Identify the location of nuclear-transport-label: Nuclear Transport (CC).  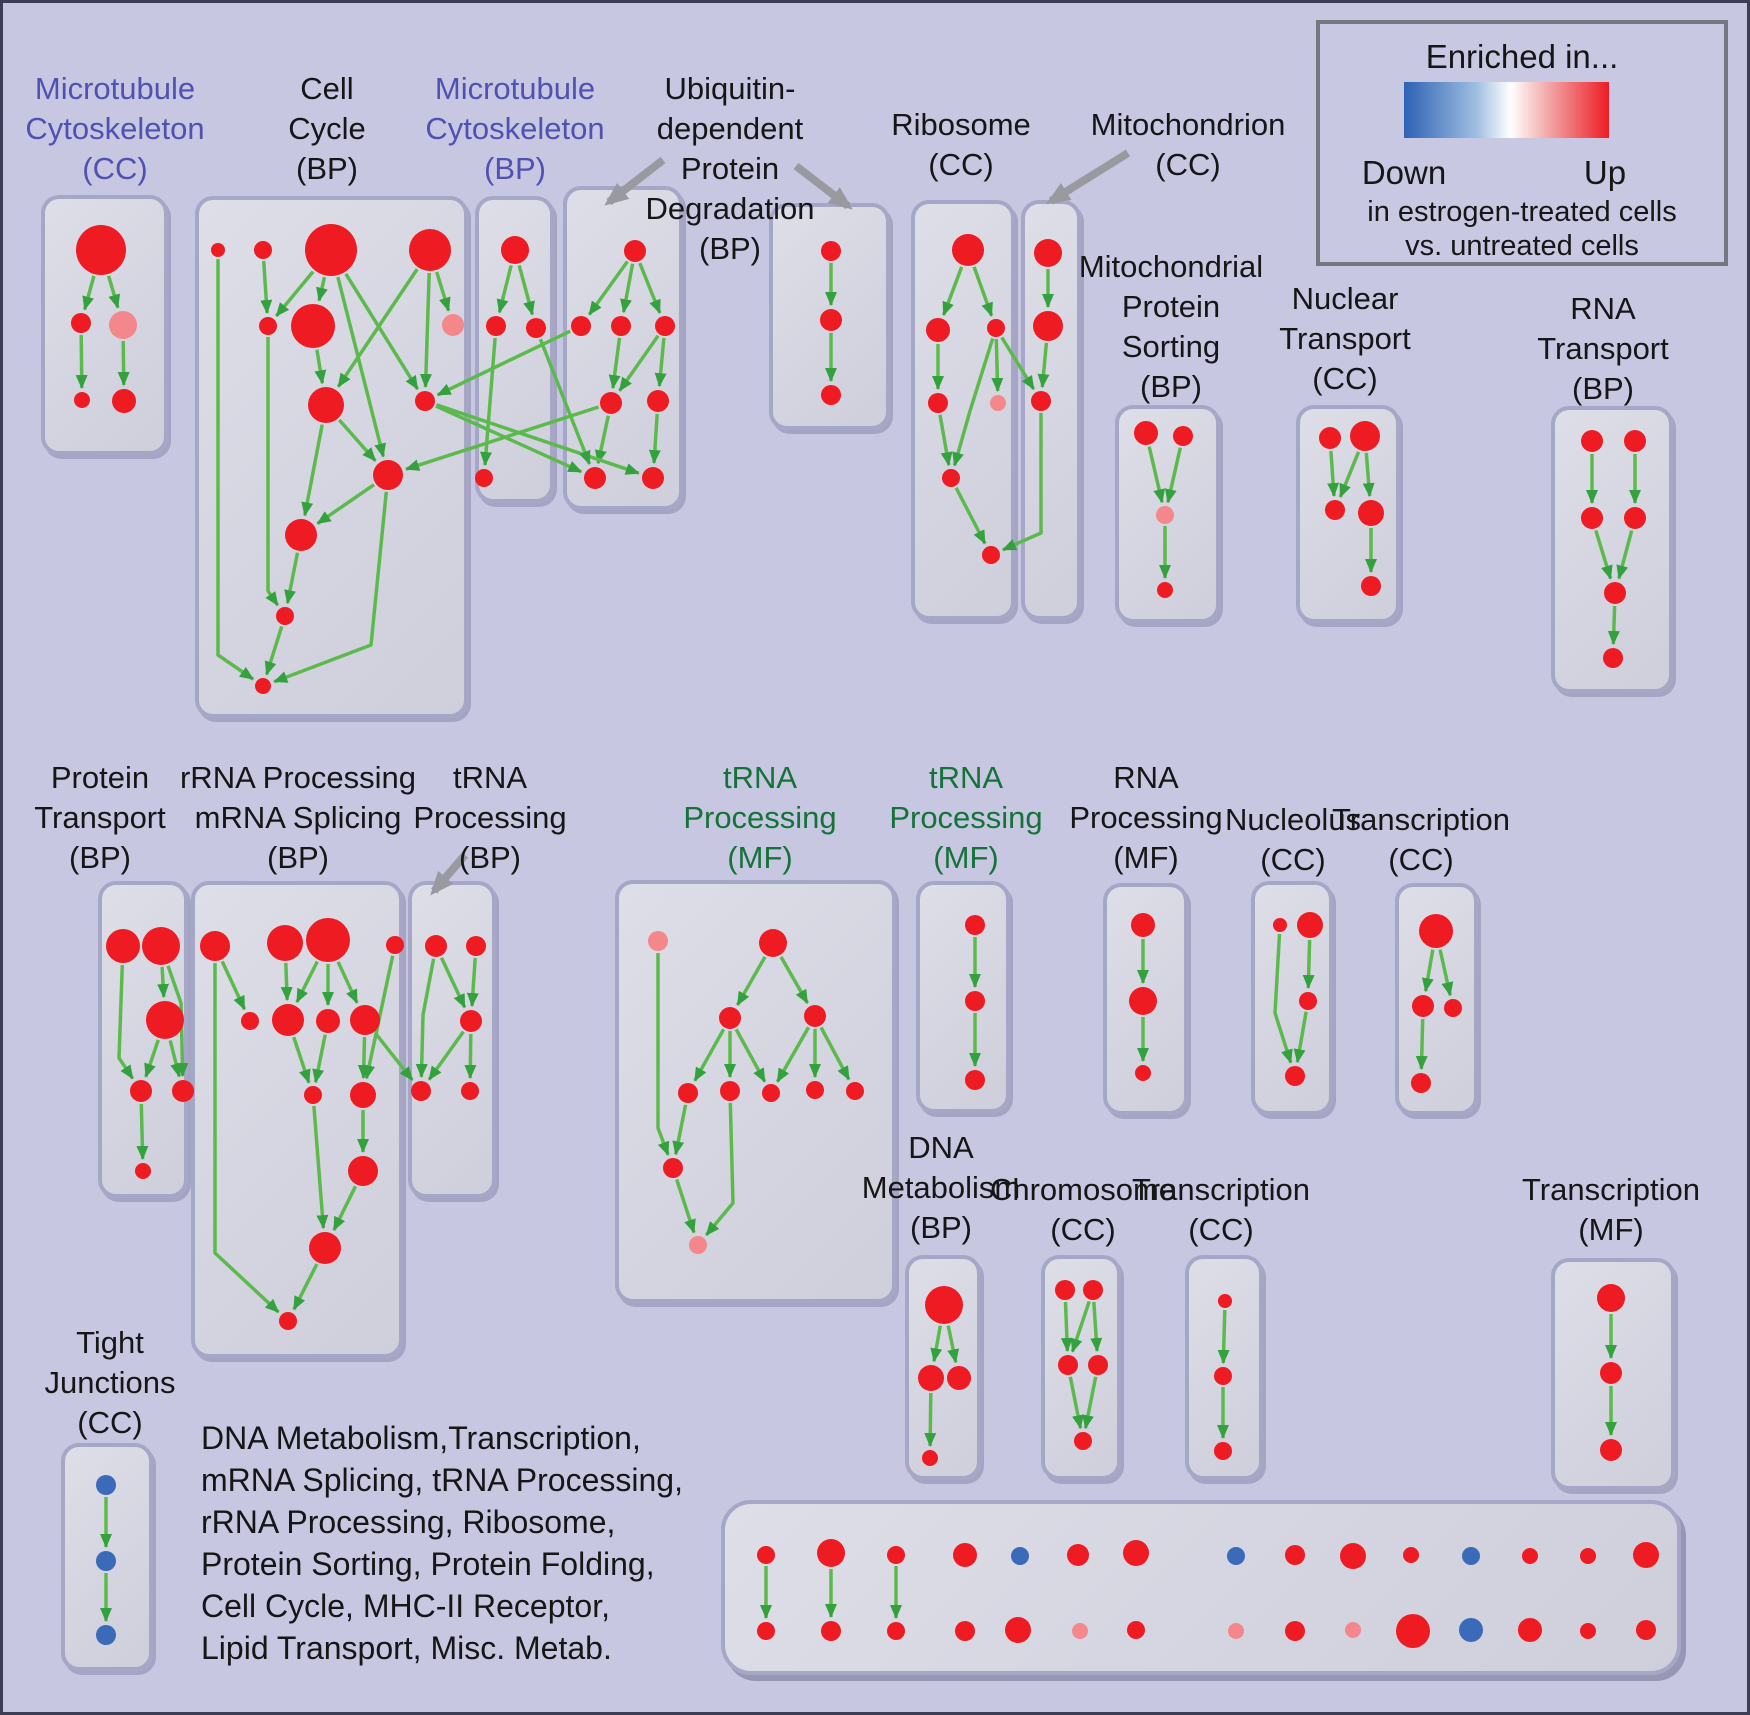
(1345, 338).